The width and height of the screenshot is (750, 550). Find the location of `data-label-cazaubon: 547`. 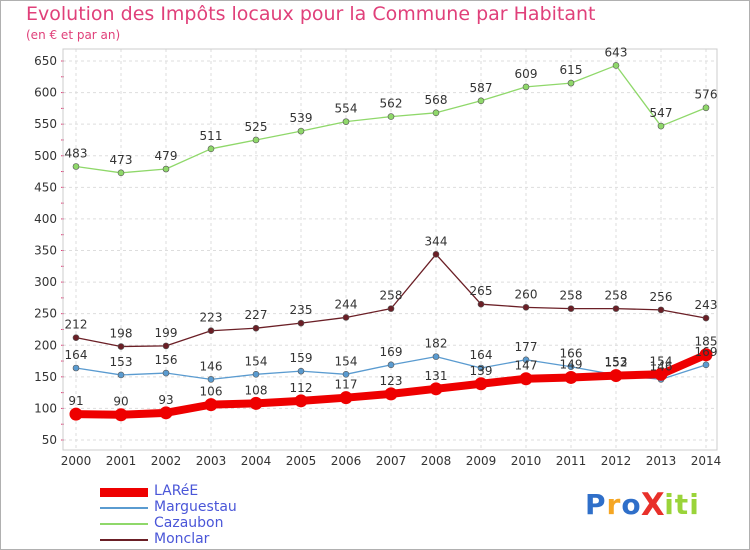

data-label-cazaubon: 547 is located at coordinates (661, 113).